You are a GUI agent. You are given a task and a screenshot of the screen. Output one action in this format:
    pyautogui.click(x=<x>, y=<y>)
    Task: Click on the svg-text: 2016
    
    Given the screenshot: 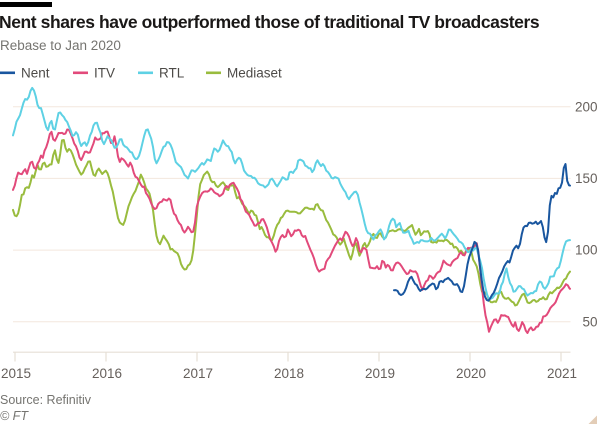 What is the action you would take?
    pyautogui.click(x=107, y=373)
    